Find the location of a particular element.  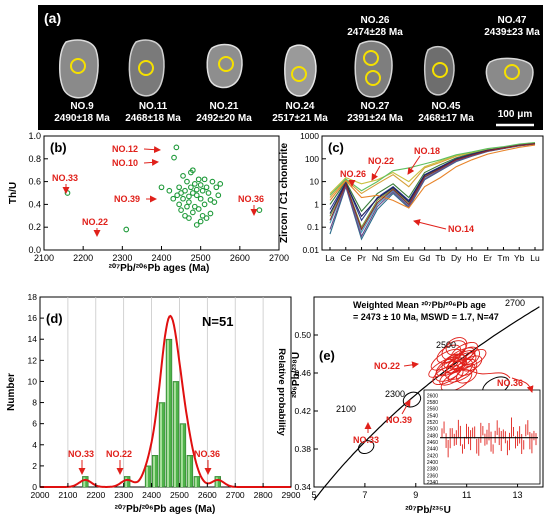

grain-age-24: 2517±21 Ma is located at coordinates (300, 118).